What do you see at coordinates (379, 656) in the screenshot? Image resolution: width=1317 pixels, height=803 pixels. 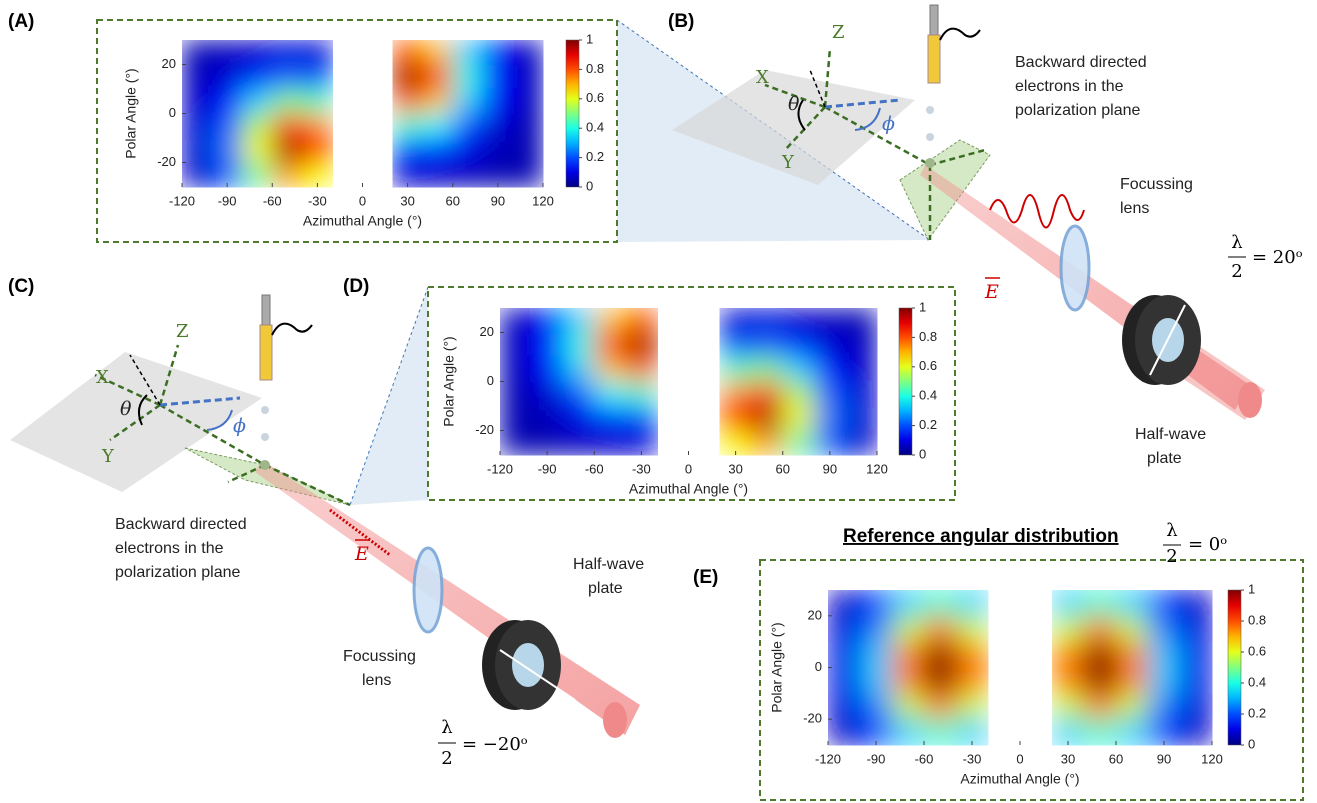 I see `lens-label: Focussing` at bounding box center [379, 656].